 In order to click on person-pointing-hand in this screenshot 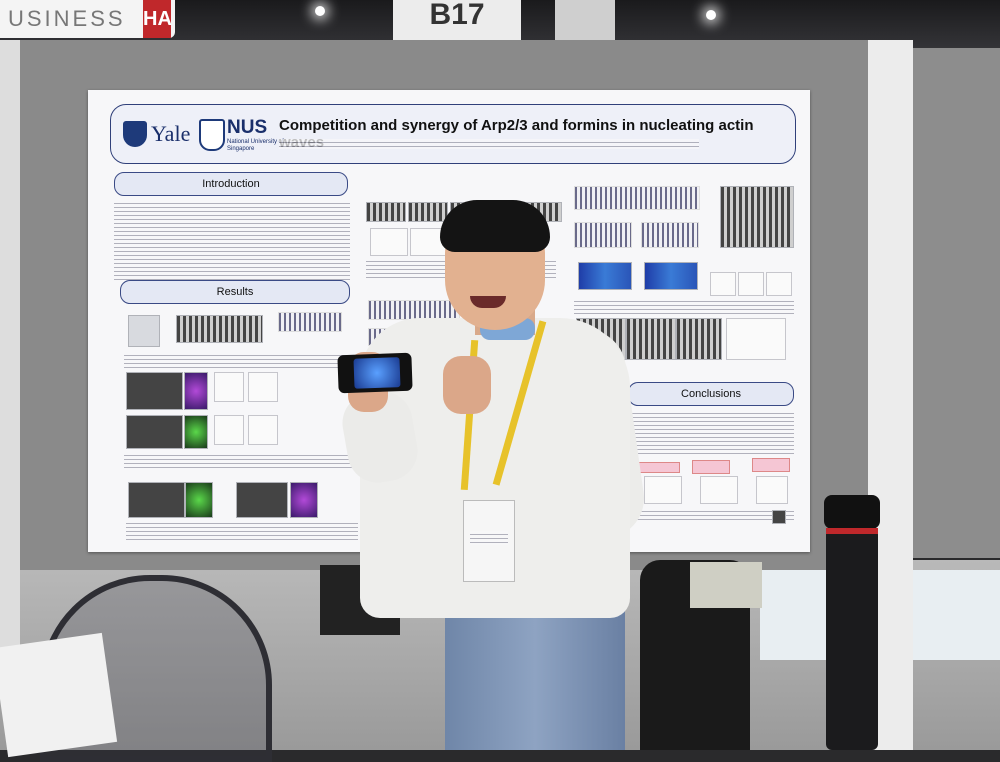, I will do `click(467, 385)`.